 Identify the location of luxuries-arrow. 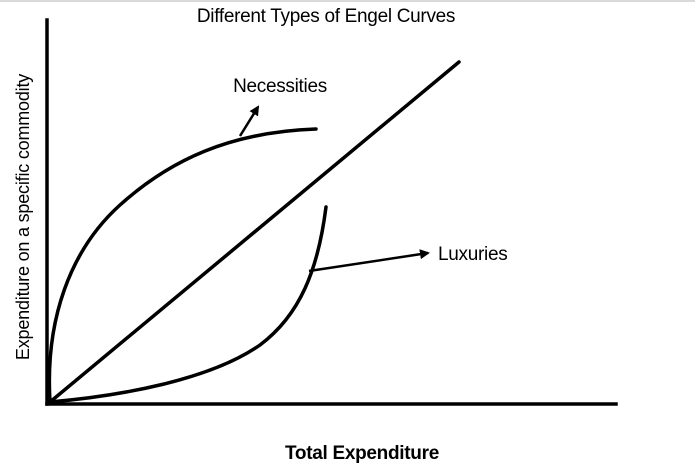
(369, 261).